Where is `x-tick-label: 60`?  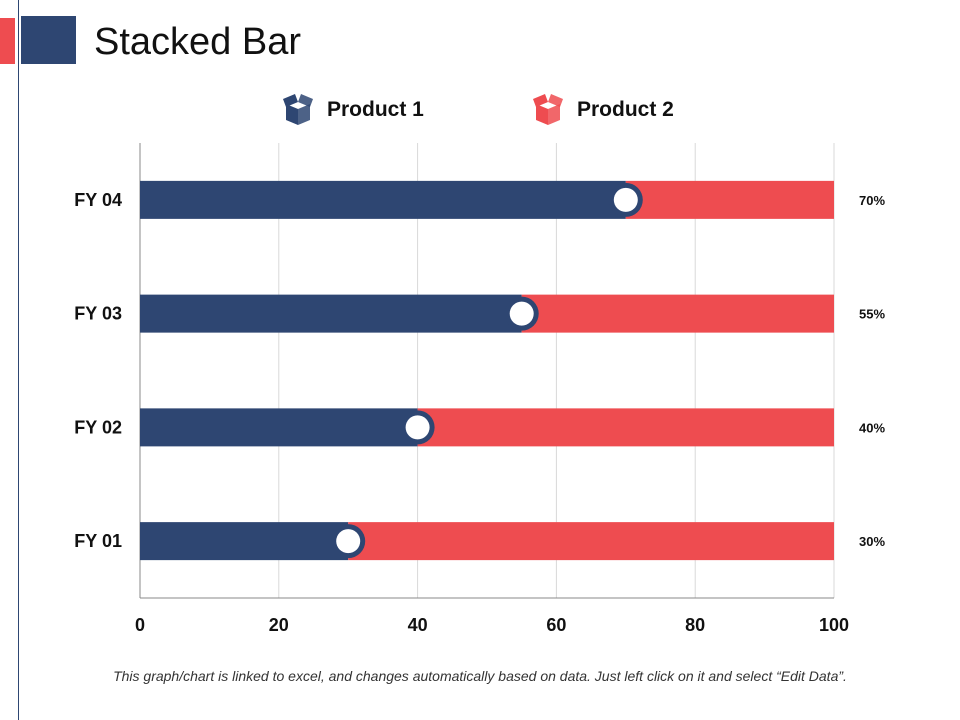 x-tick-label: 60 is located at coordinates (556, 625).